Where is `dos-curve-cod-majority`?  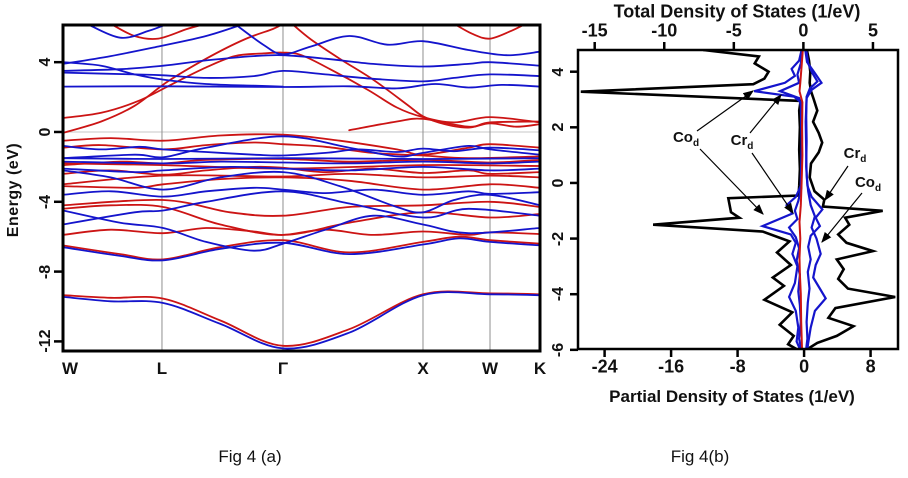
dos-curve-cod-majority is located at coordinates (816, 199).